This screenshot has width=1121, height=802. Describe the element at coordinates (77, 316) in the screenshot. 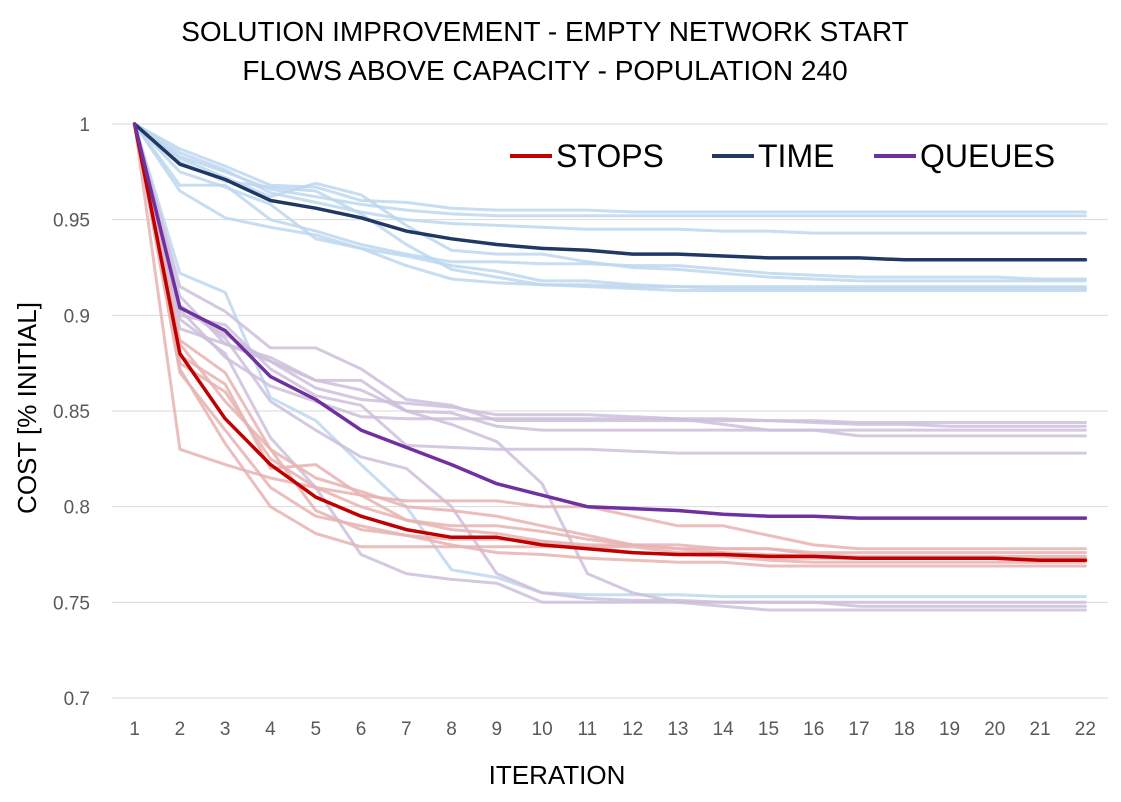

I see `y-tick-label: 0.9` at that location.